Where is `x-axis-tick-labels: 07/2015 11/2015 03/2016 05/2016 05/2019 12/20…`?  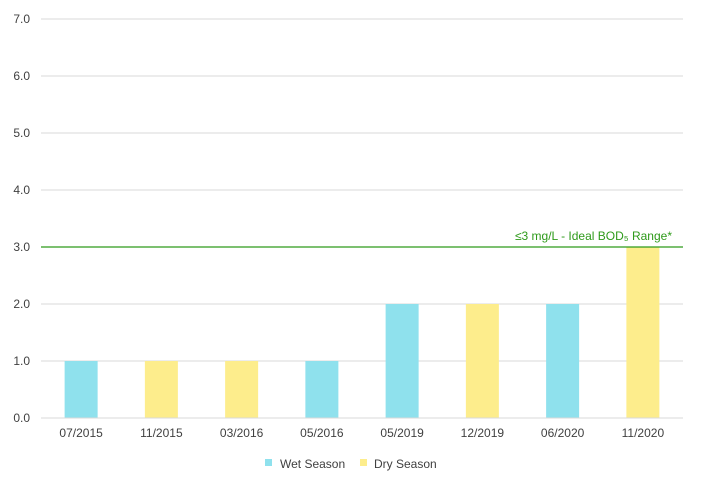
x-axis-tick-labels: 07/2015 11/2015 03/2016 05/2016 05/2019 12/20… is located at coordinates (361, 433).